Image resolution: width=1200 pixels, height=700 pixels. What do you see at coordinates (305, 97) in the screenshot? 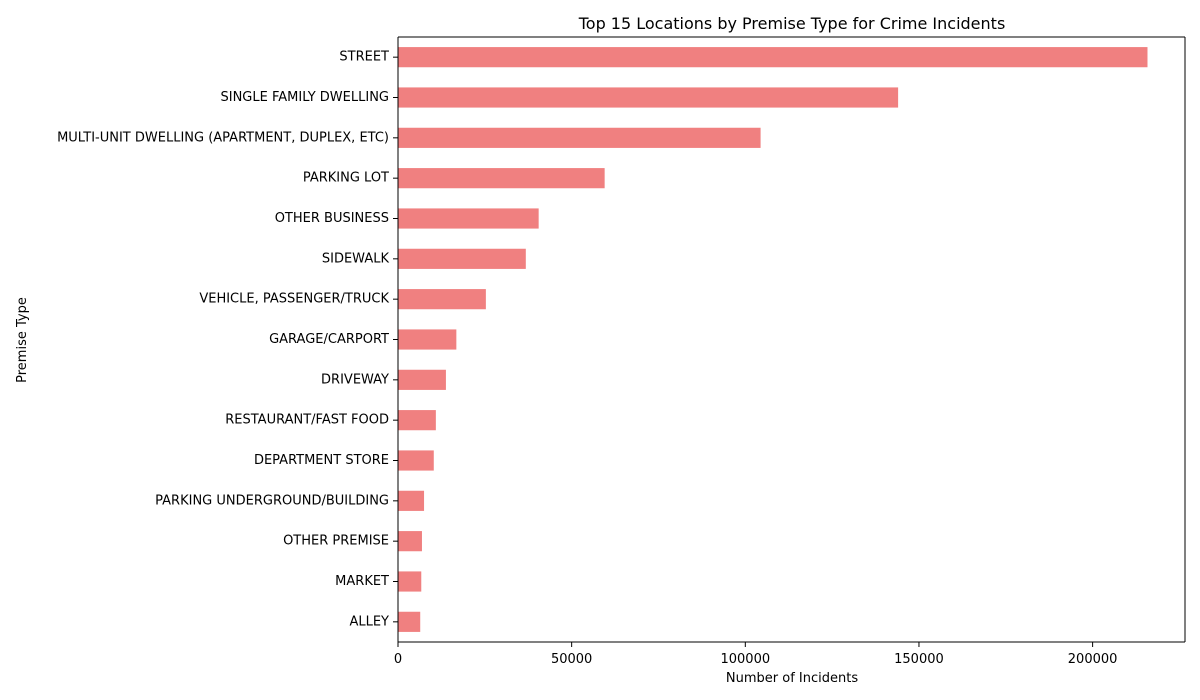
I see `y-tick-label: SINGLE FAMILY DWELLING` at bounding box center [305, 97].